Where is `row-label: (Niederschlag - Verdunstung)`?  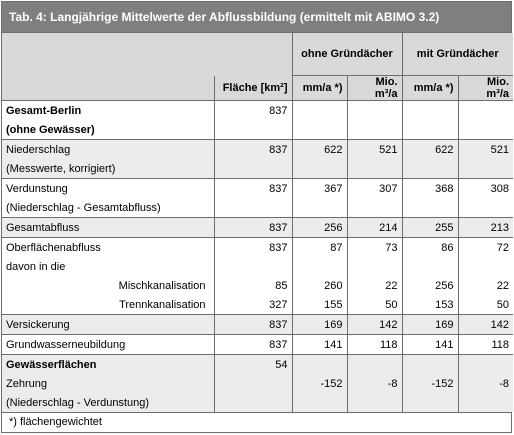 row-label: (Niederschlag - Verdunstung) is located at coordinates (108, 402).